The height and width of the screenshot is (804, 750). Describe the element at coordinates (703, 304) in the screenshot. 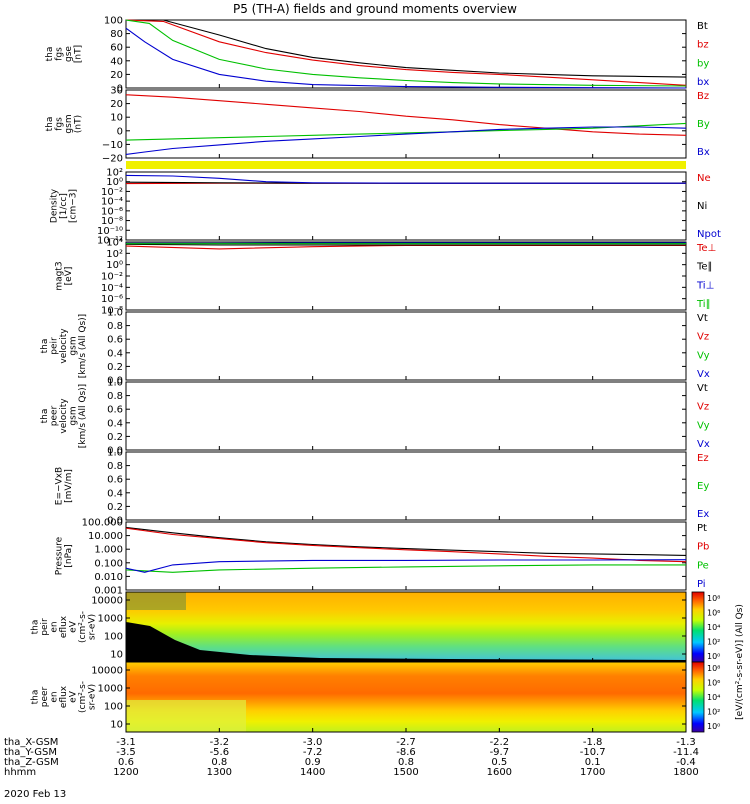

I see `legend-entry: Ti∥` at that location.